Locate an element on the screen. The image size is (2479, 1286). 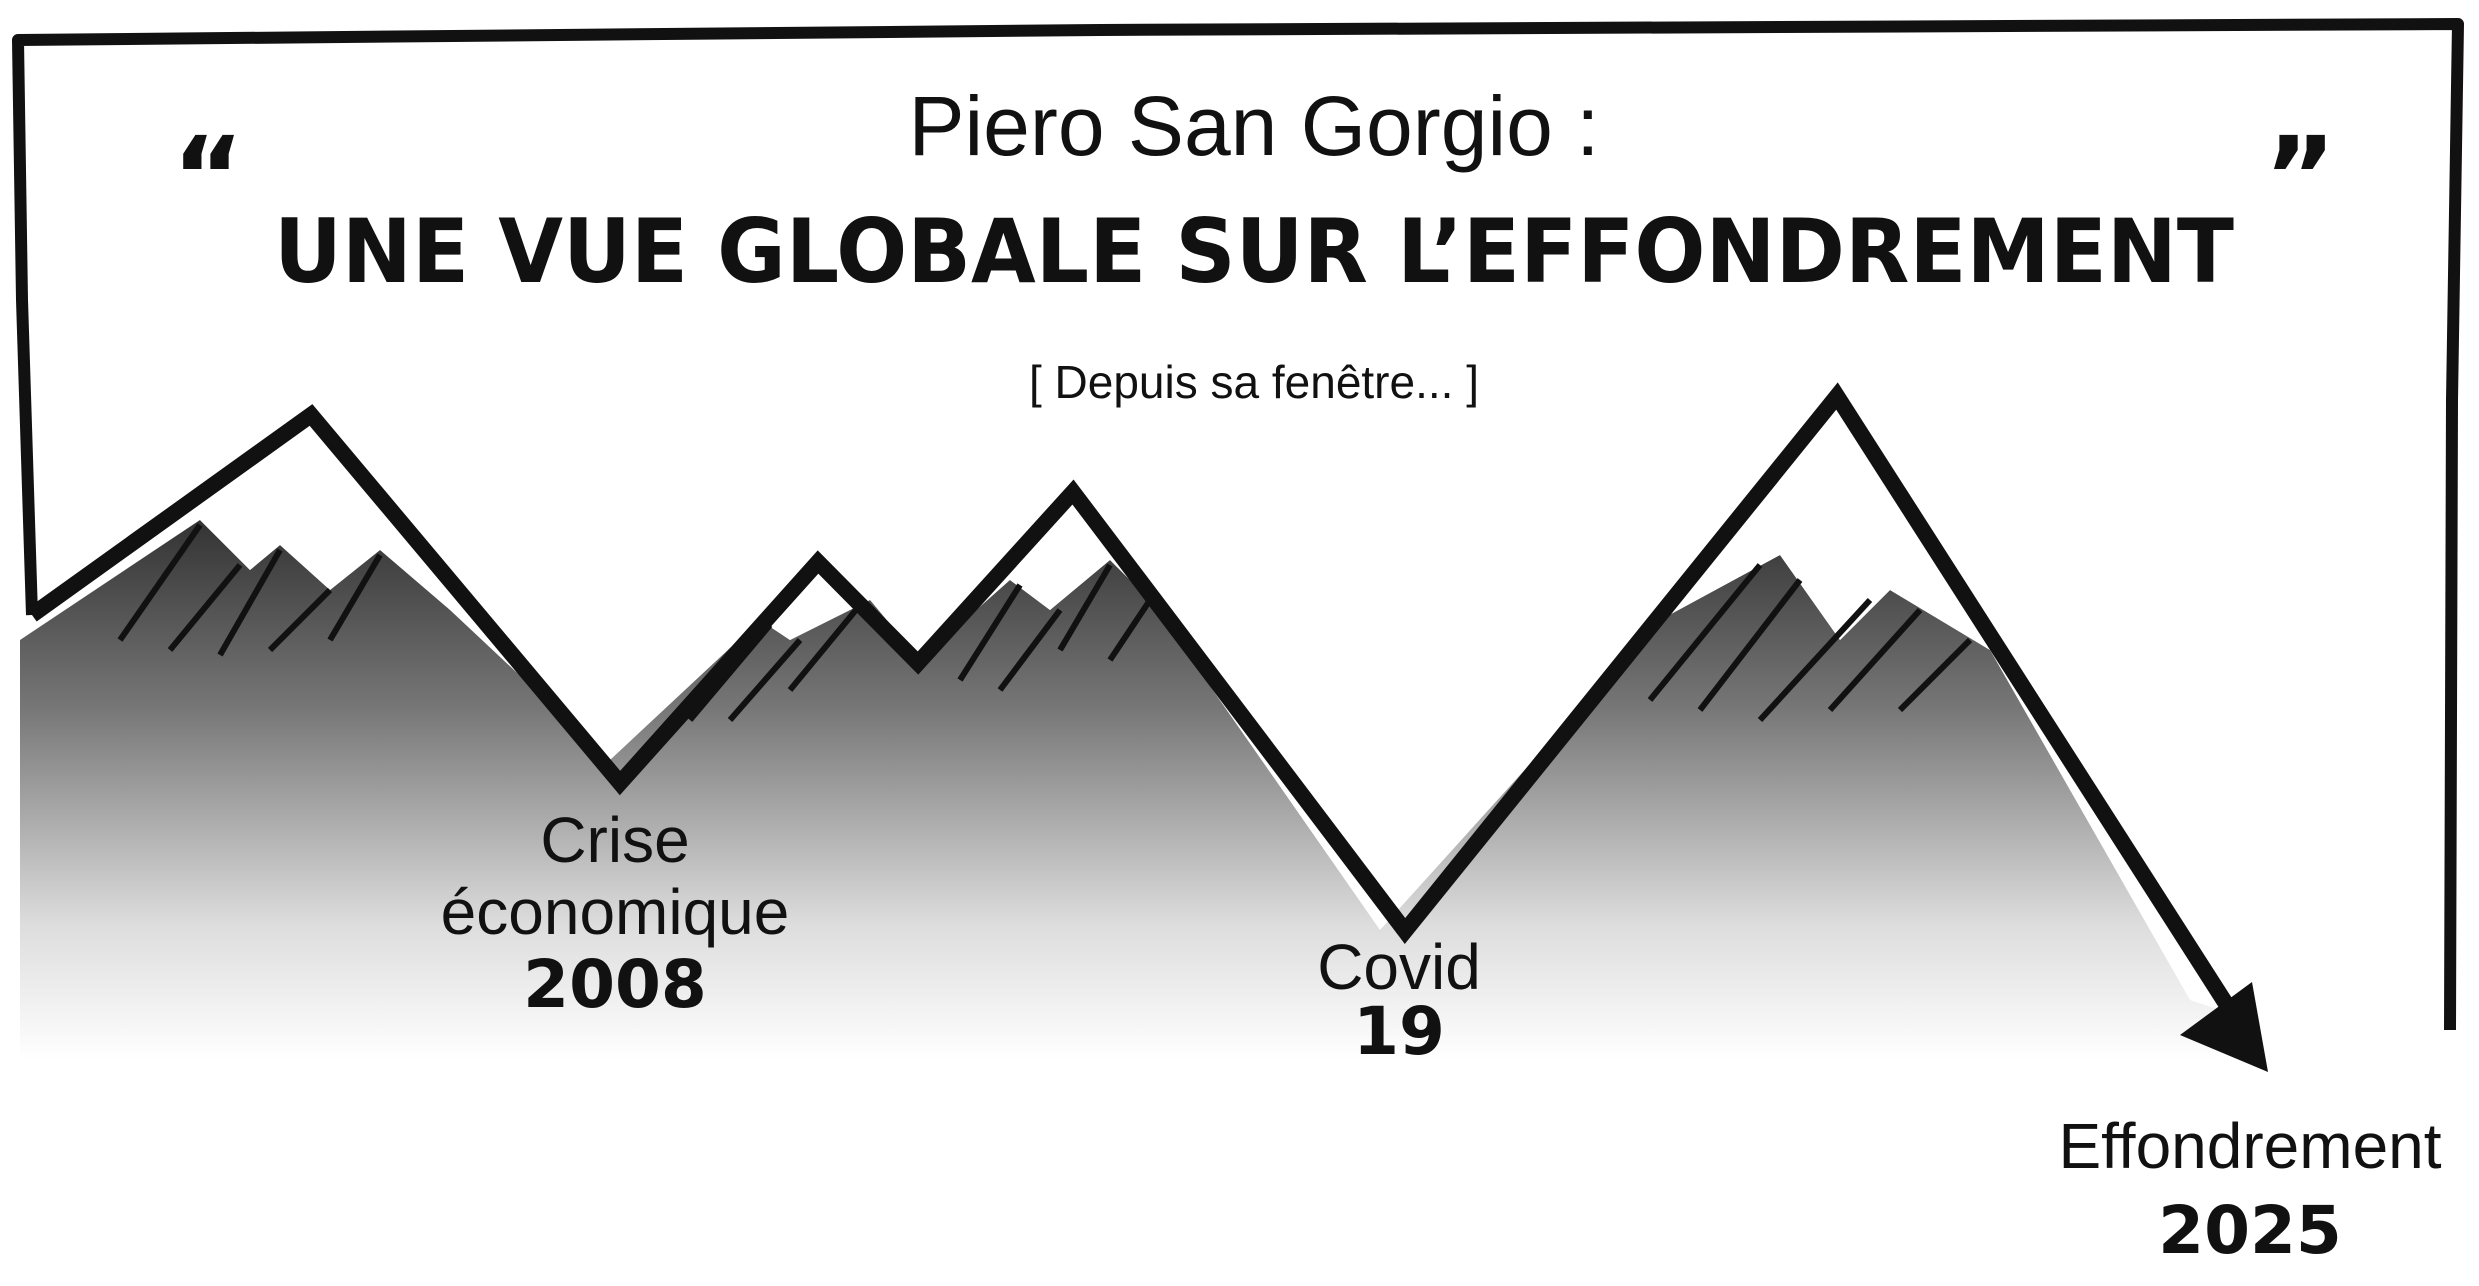
event-name: Effondrement is located at coordinates (2250, 1146).